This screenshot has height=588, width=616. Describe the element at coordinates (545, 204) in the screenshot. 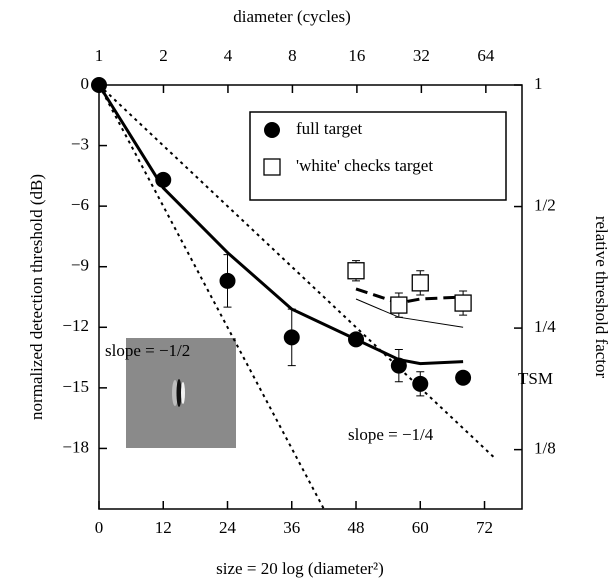

I see `y2-tick-label: 1/2` at that location.